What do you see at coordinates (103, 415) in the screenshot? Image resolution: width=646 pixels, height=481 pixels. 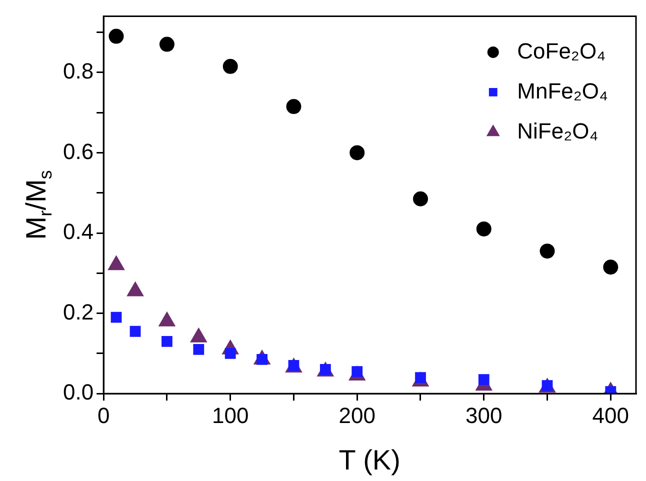 I see `x-tick-label: 0` at bounding box center [103, 415].